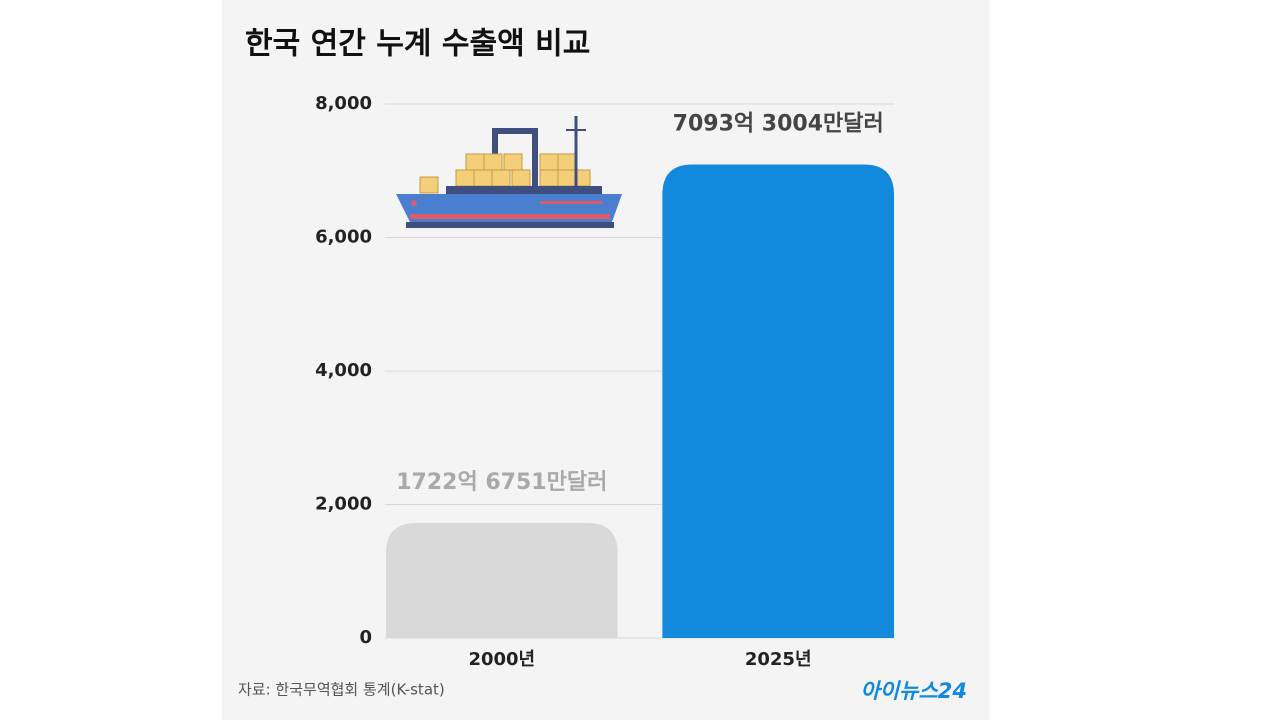  Describe the element at coordinates (343, 103) in the screenshot. I see `y-tick-label: 8,000` at that location.